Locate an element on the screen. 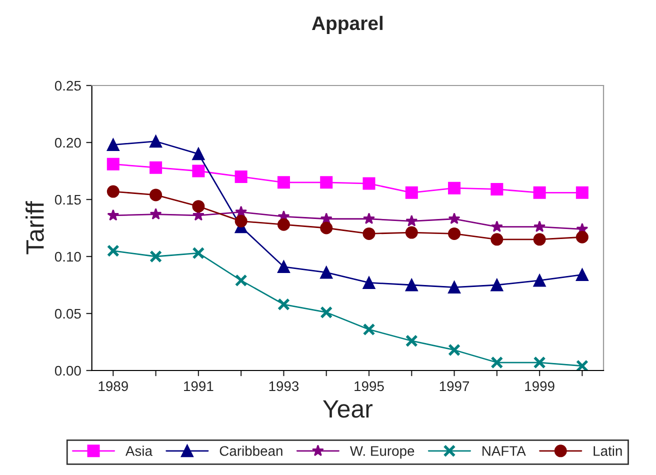 The width and height of the screenshot is (656, 475). x-tick-label: 1991 is located at coordinates (199, 386).